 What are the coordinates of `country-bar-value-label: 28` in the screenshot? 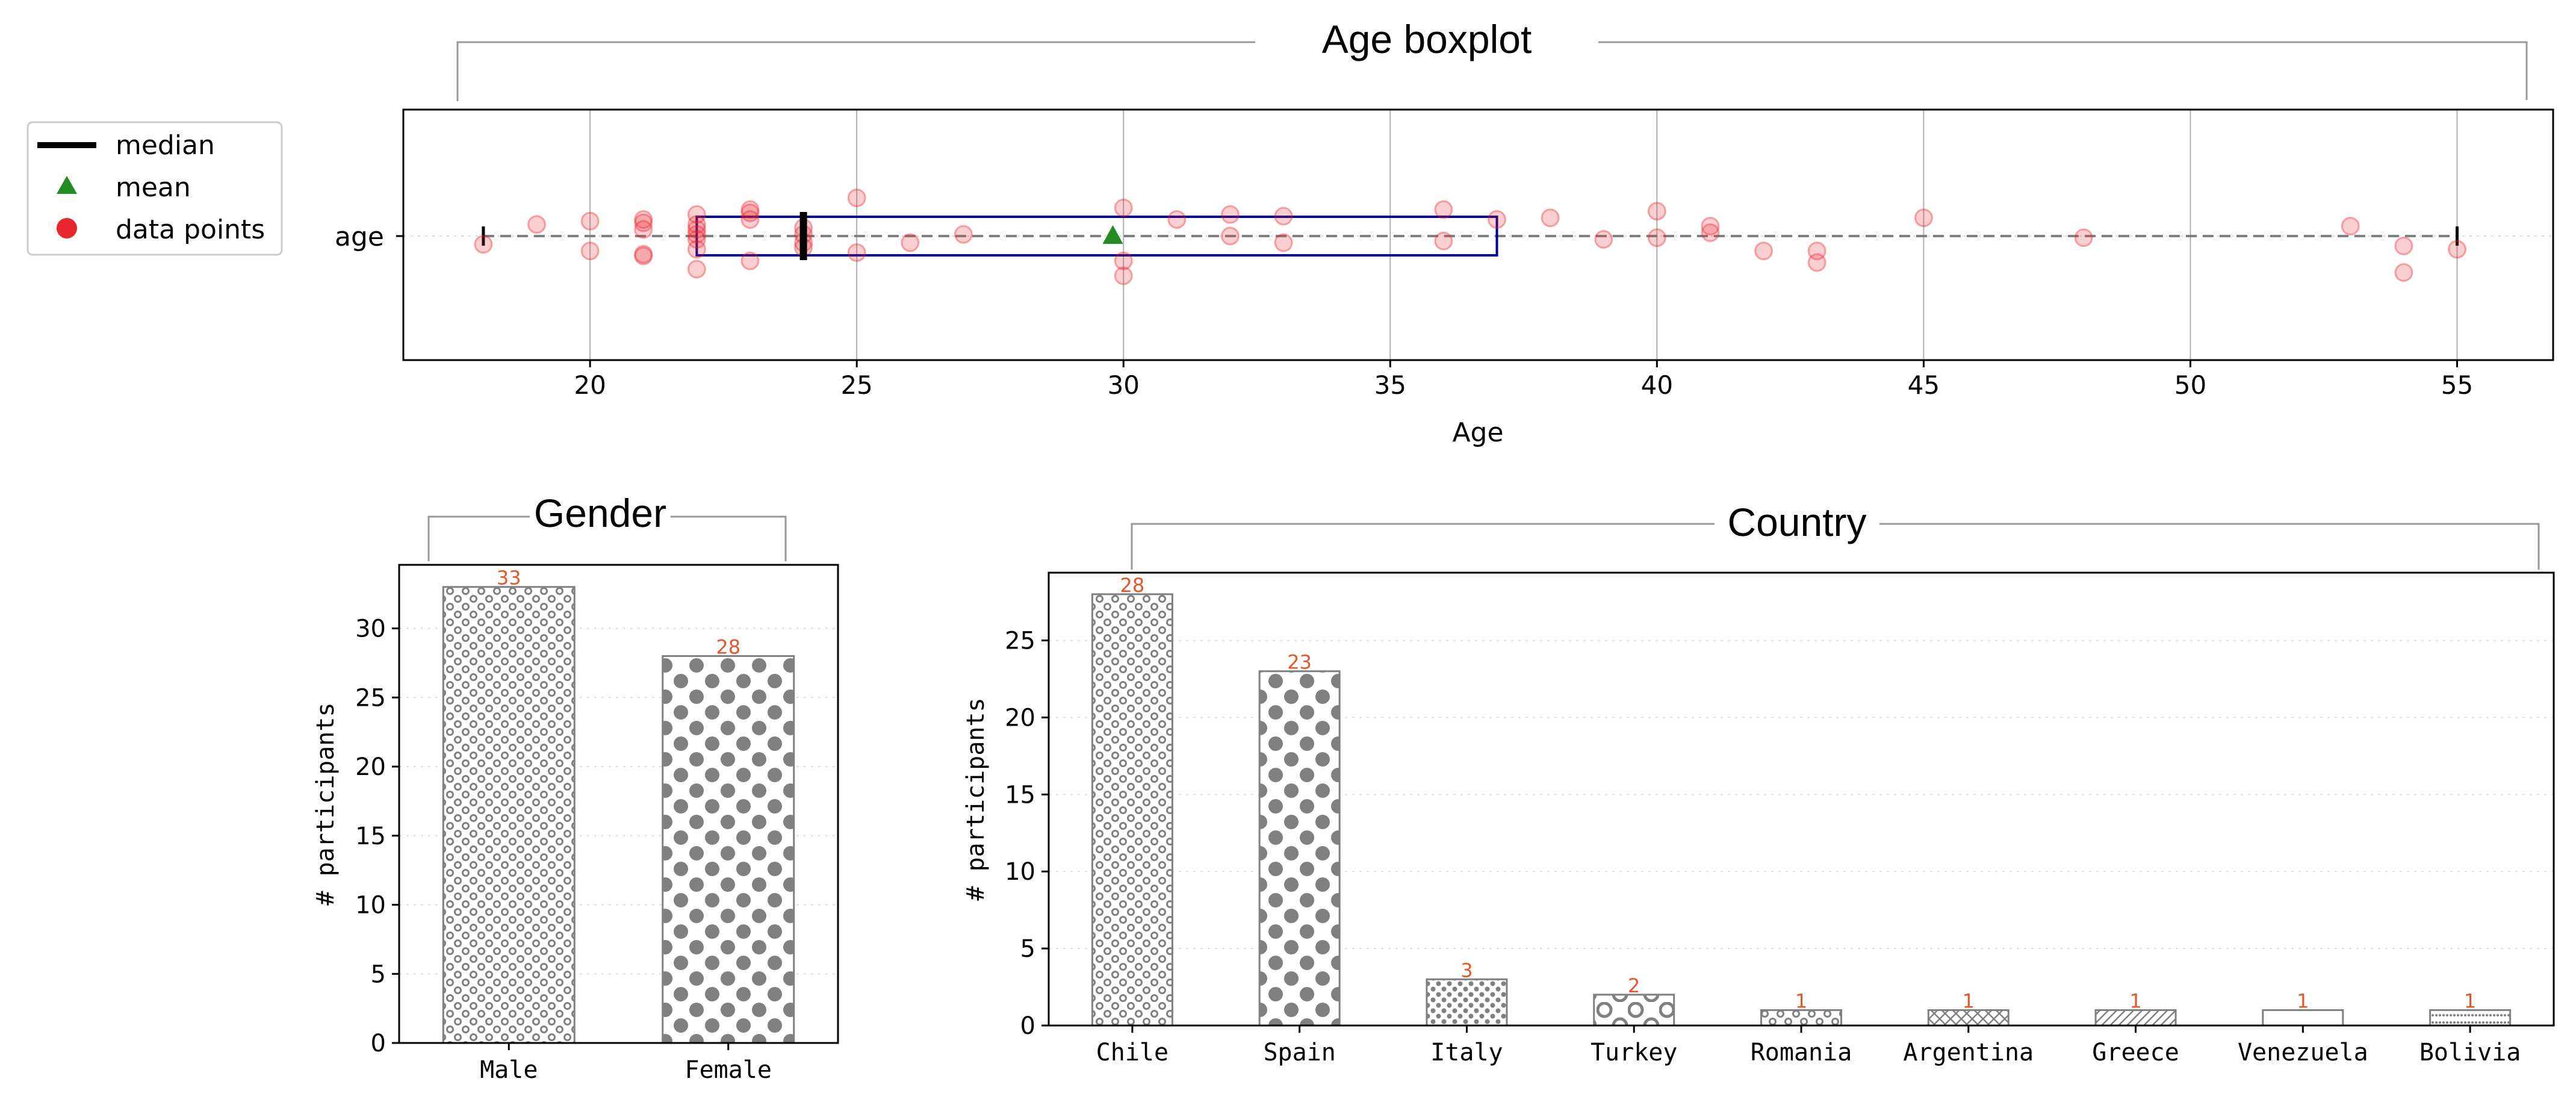 It's located at (1132, 585).